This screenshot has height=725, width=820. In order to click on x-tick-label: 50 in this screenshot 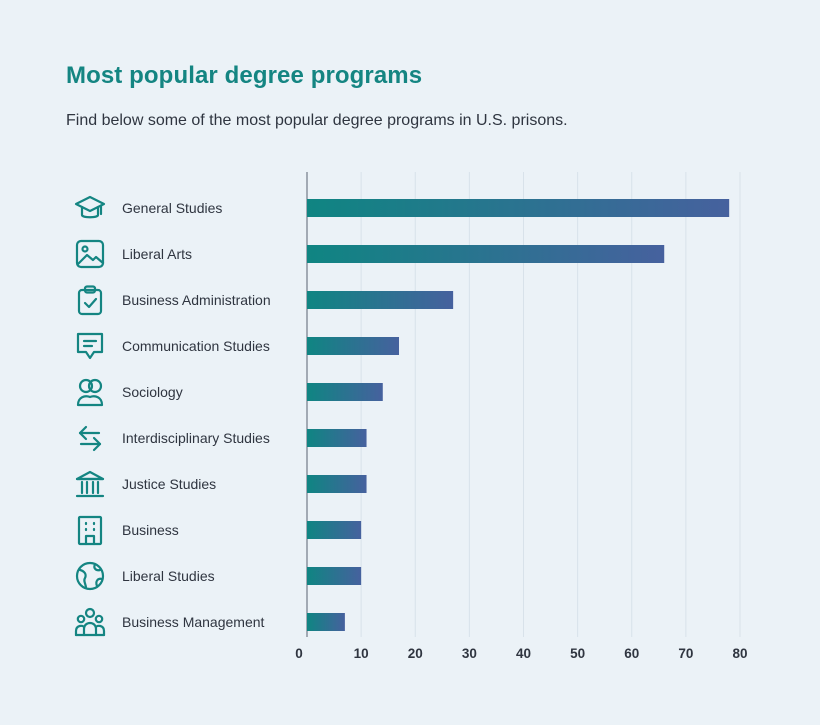, I will do `click(577, 653)`.